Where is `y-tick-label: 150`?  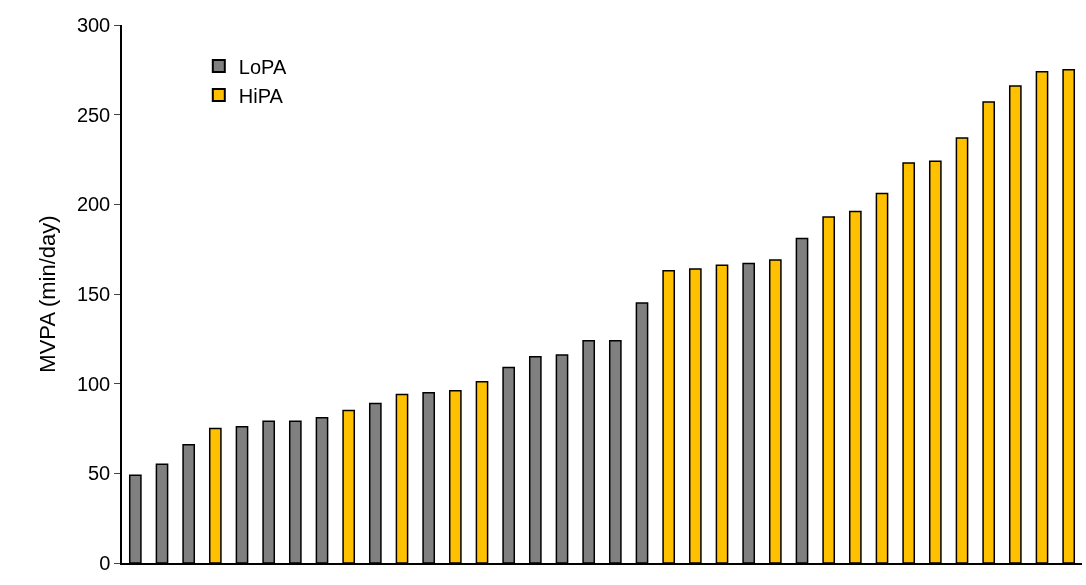 y-tick-label: 150 is located at coordinates (93, 294).